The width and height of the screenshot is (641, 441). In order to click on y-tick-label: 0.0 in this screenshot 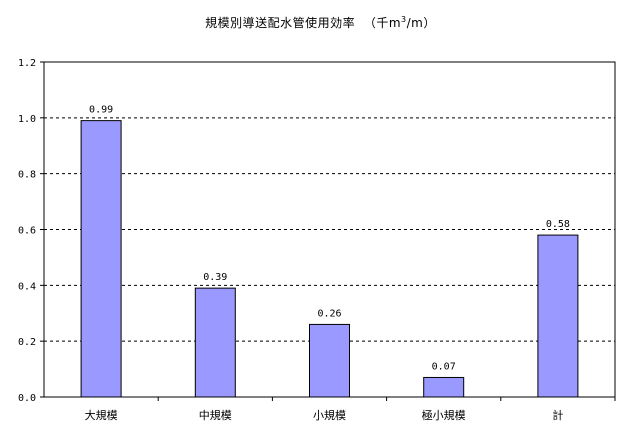, I will do `click(27, 398)`.